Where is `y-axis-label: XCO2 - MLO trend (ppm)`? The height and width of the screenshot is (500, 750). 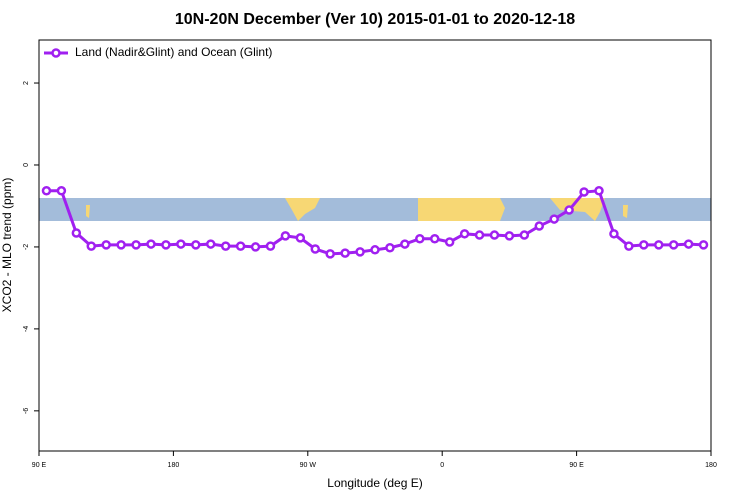
y-axis-label: XCO2 - MLO trend (ppm) is located at coordinates (7, 245).